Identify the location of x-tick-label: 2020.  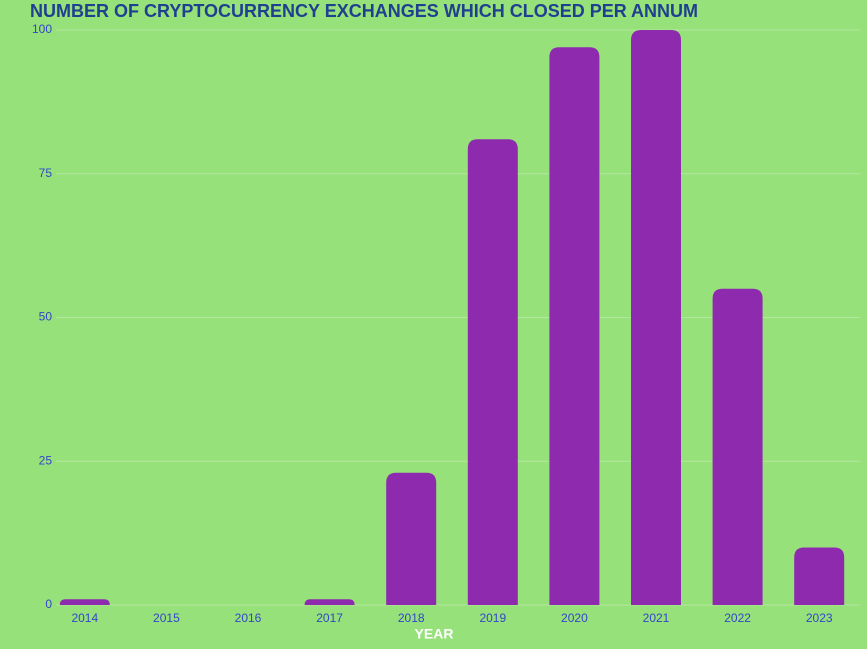
(574, 618).